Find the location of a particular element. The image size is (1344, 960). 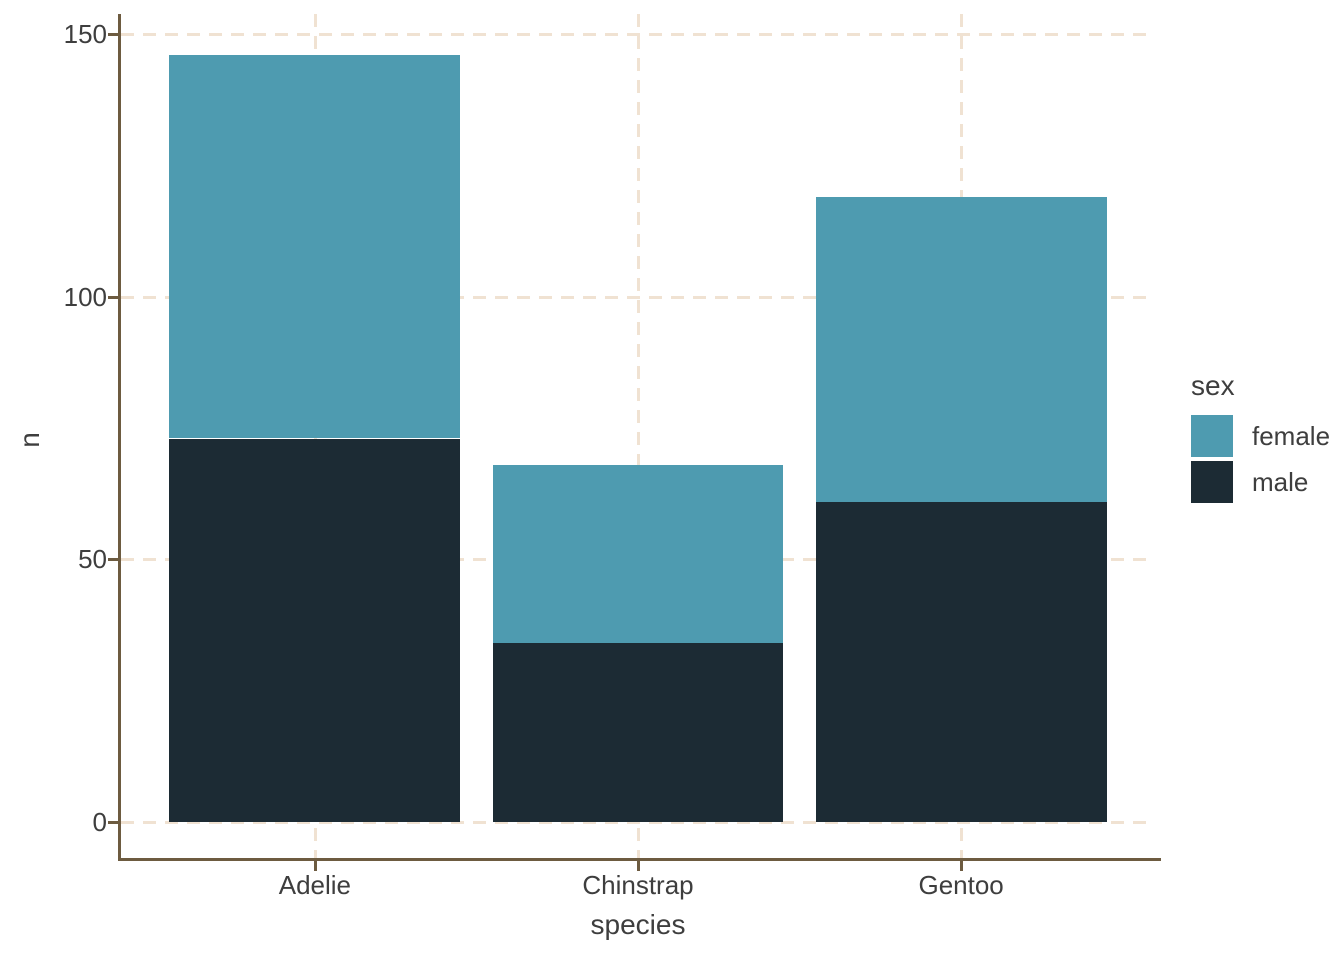

x-axis-title: species is located at coordinates (638, 924).